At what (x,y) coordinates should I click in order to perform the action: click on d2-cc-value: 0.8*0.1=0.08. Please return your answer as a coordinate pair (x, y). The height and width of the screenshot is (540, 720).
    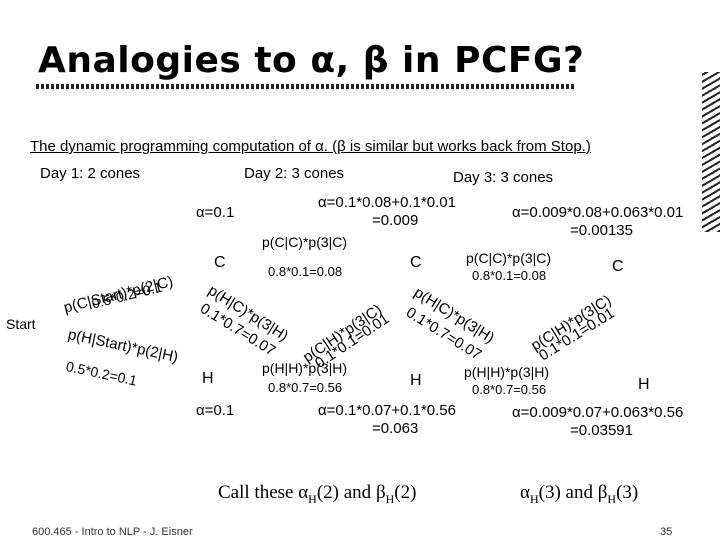
    Looking at the image, I should click on (305, 271).